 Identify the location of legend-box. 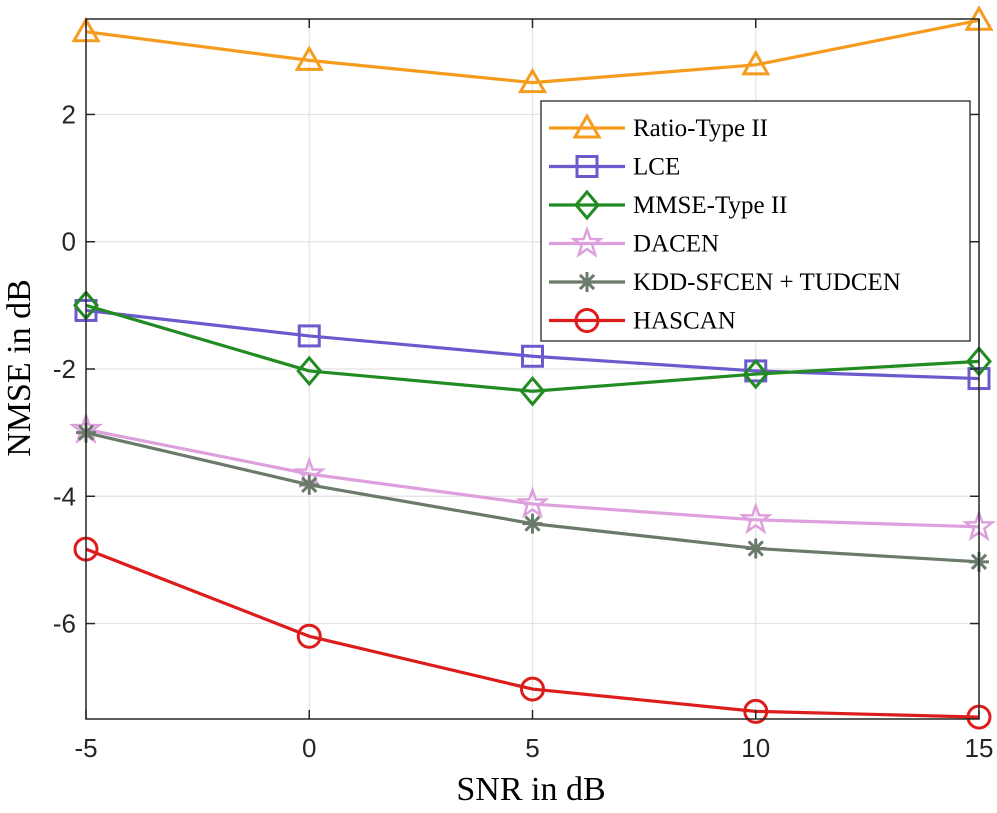
(755, 221).